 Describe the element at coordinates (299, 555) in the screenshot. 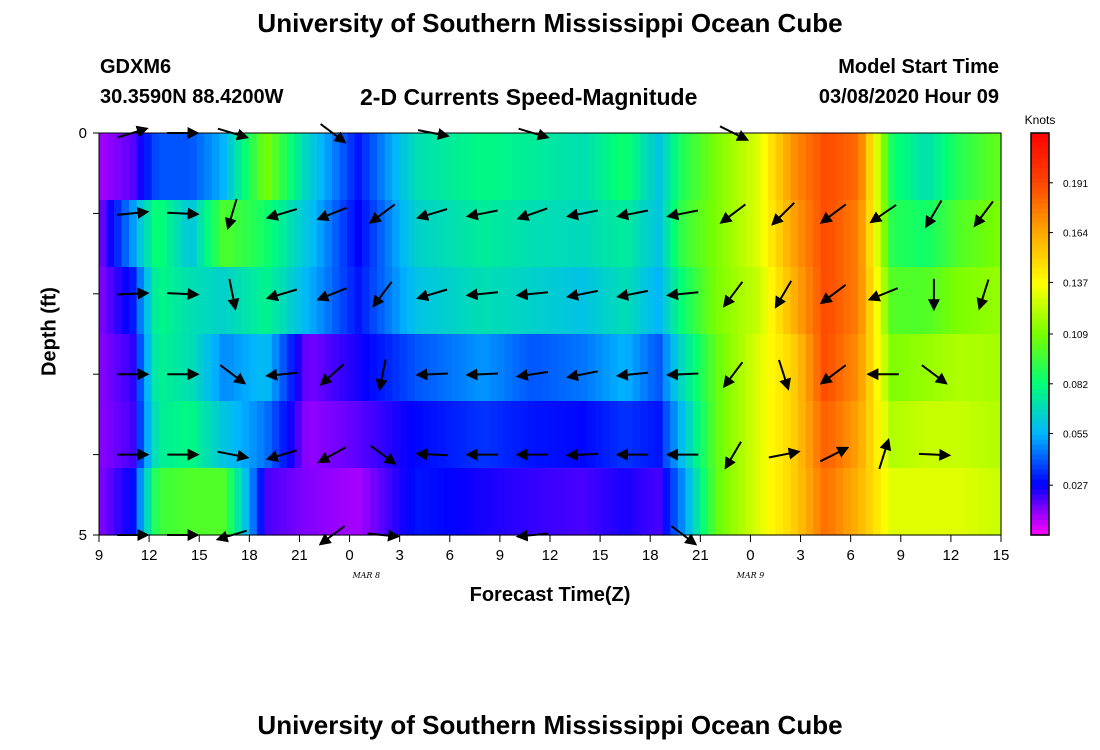

I see `x-tick-label: 21` at that location.